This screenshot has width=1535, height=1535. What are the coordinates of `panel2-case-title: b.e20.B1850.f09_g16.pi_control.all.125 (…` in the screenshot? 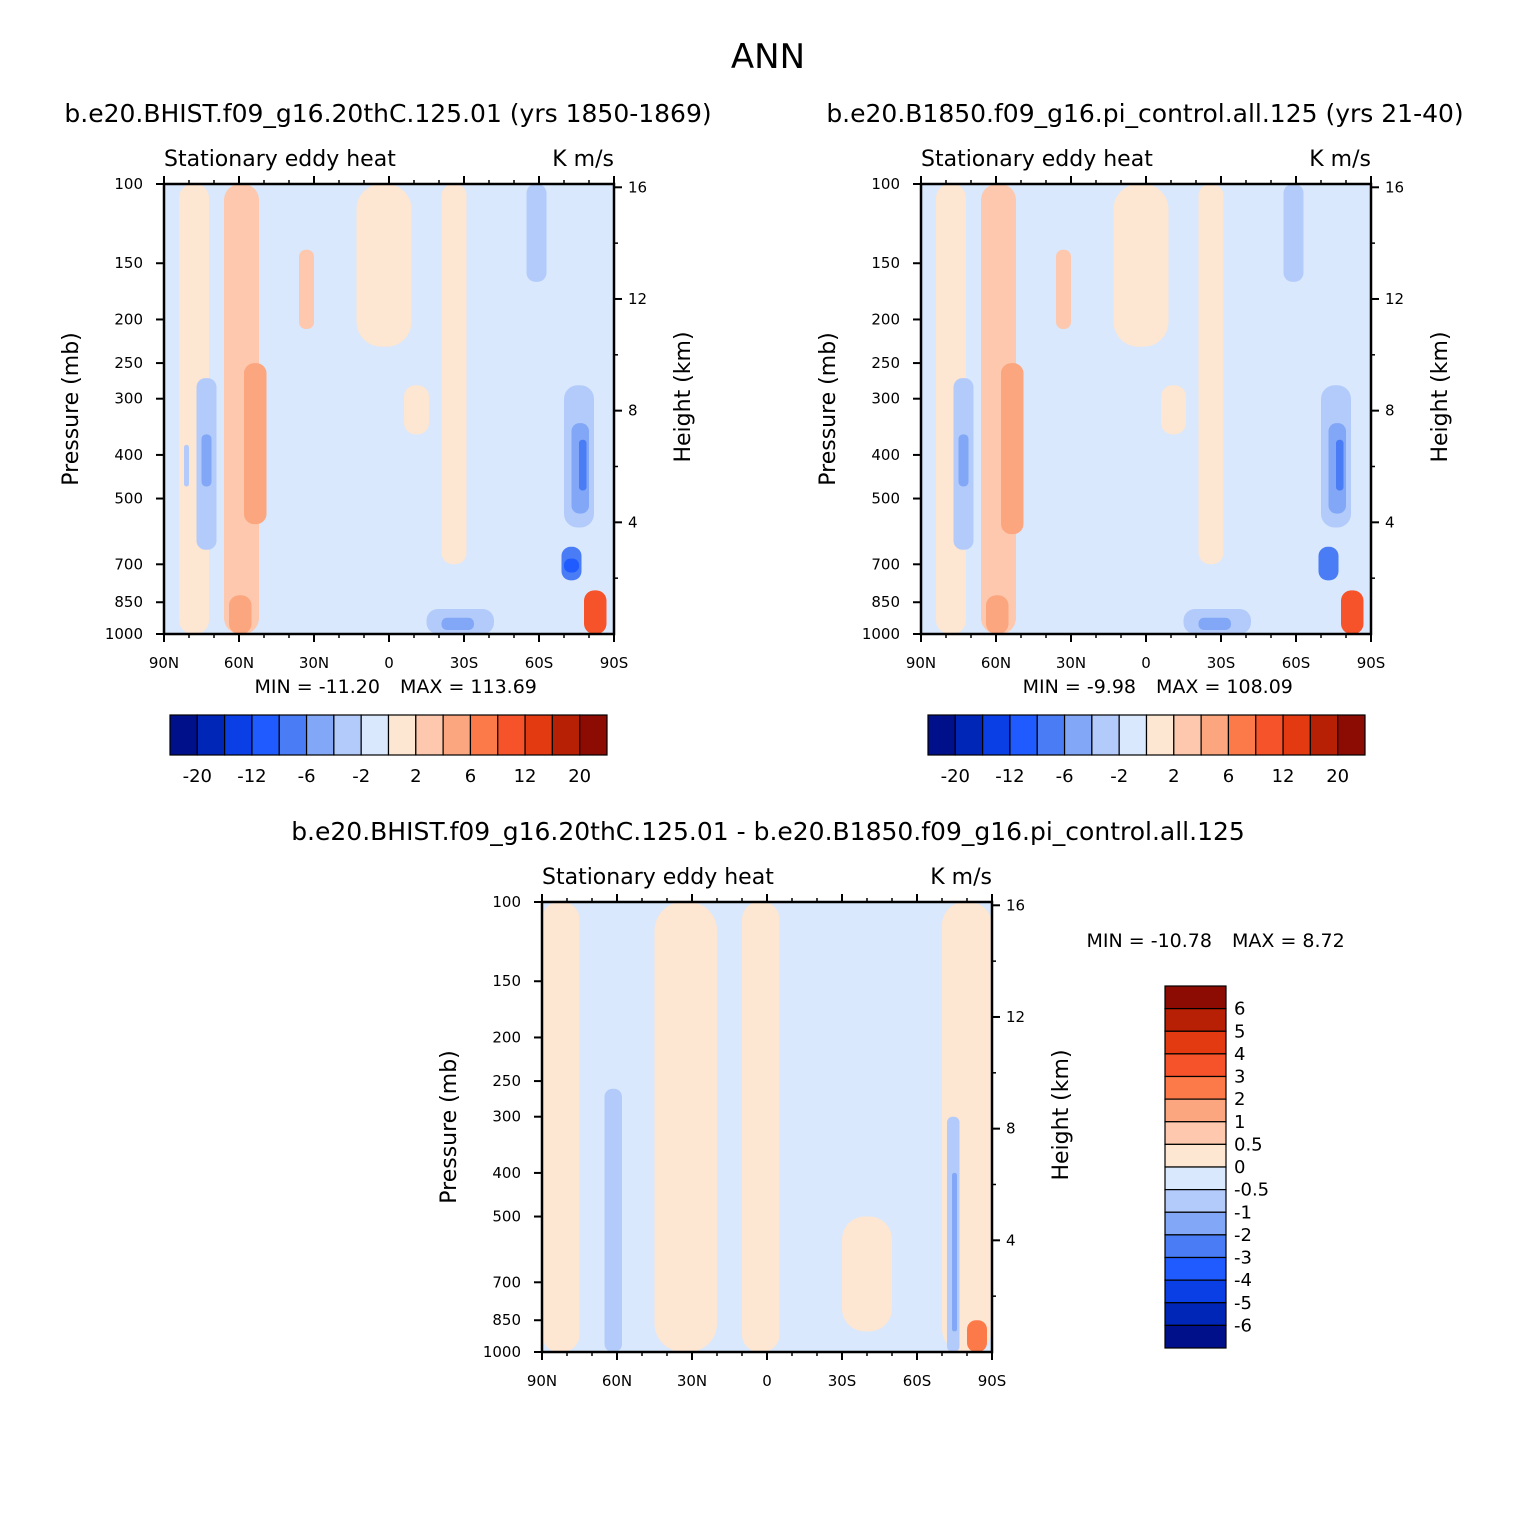 It's located at (1144, 113).